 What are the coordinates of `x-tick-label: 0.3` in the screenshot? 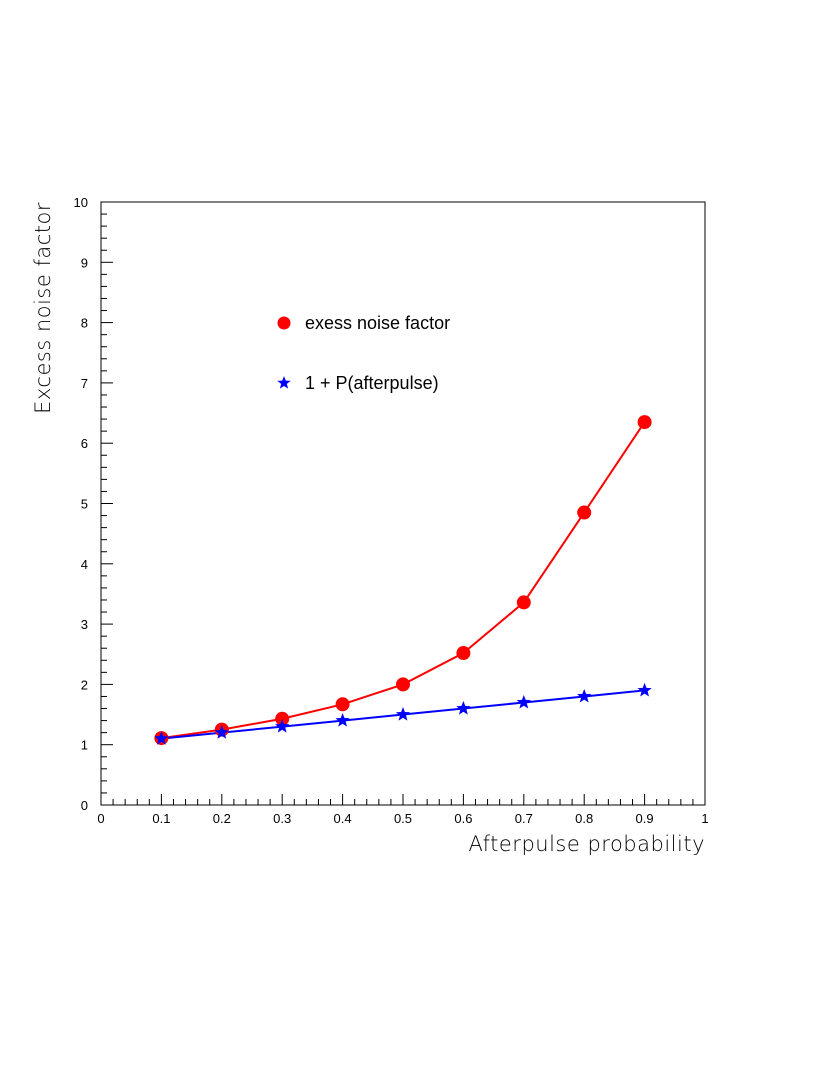 It's located at (282, 818).